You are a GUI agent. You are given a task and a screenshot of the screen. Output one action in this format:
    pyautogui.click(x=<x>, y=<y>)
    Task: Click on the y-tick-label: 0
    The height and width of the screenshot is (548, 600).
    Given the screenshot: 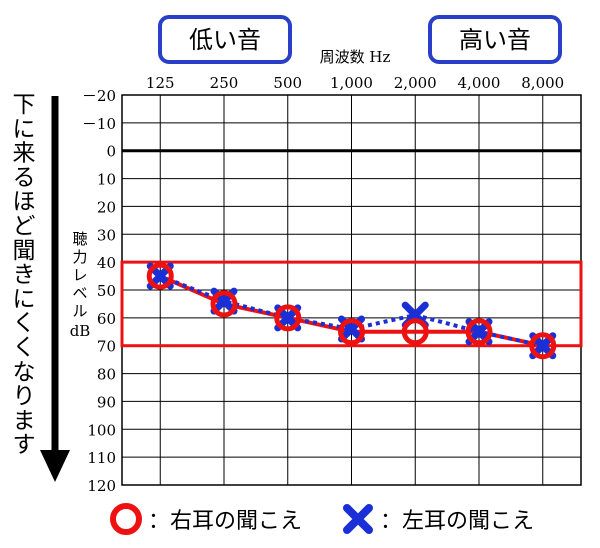 What is the action you would take?
    pyautogui.click(x=111, y=152)
    